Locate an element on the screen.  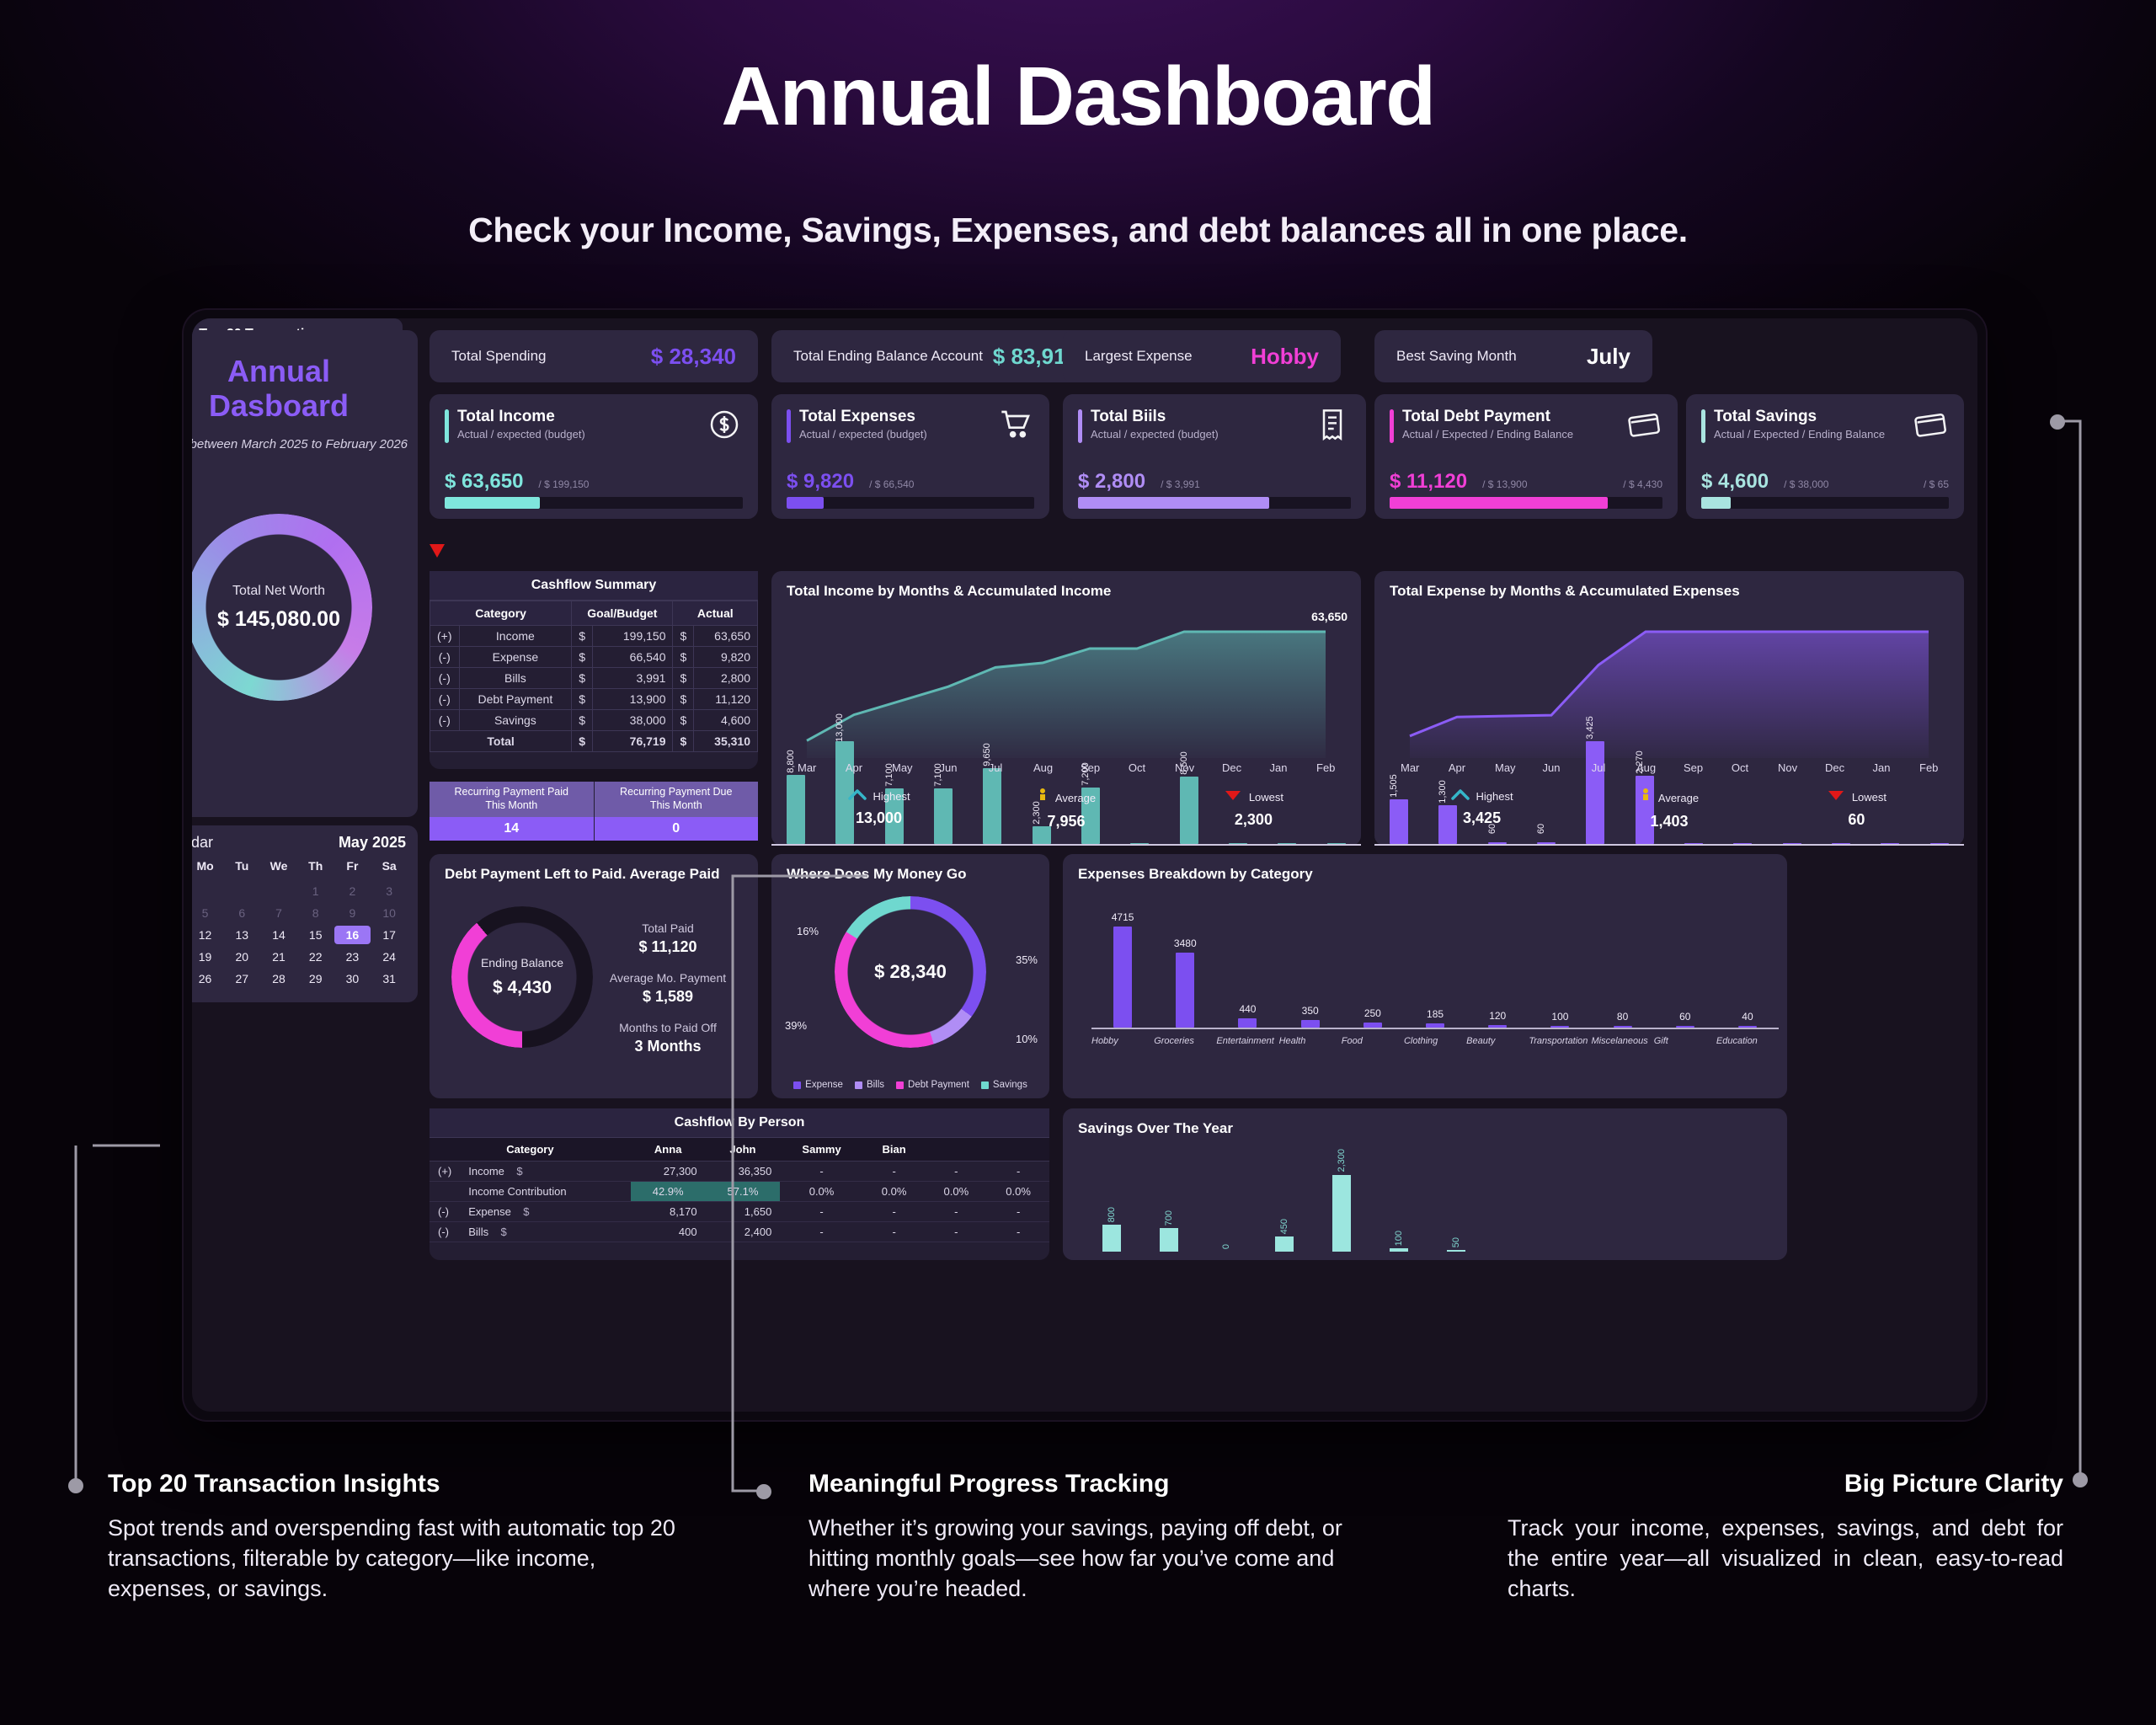
legend-swatch is located at coordinates (858, 1085).